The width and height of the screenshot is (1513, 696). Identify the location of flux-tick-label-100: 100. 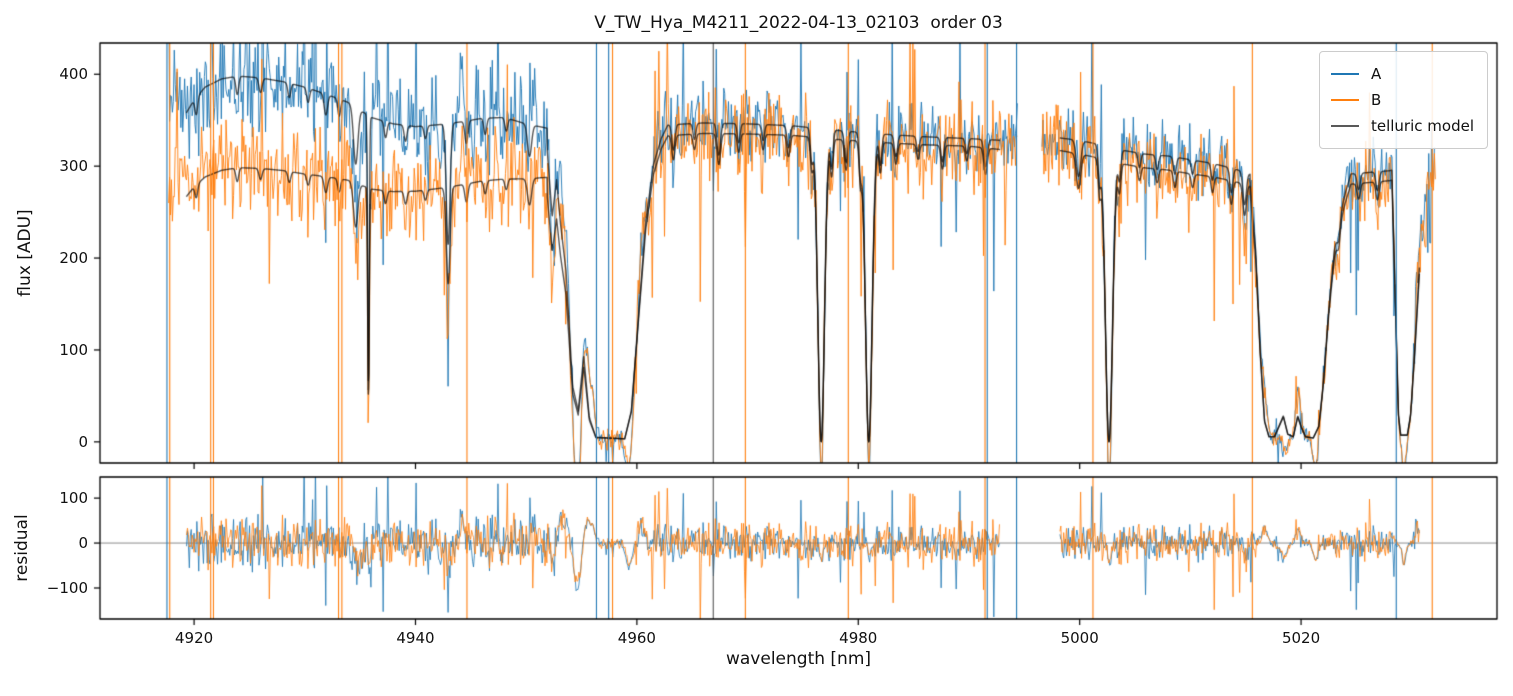
(73, 349).